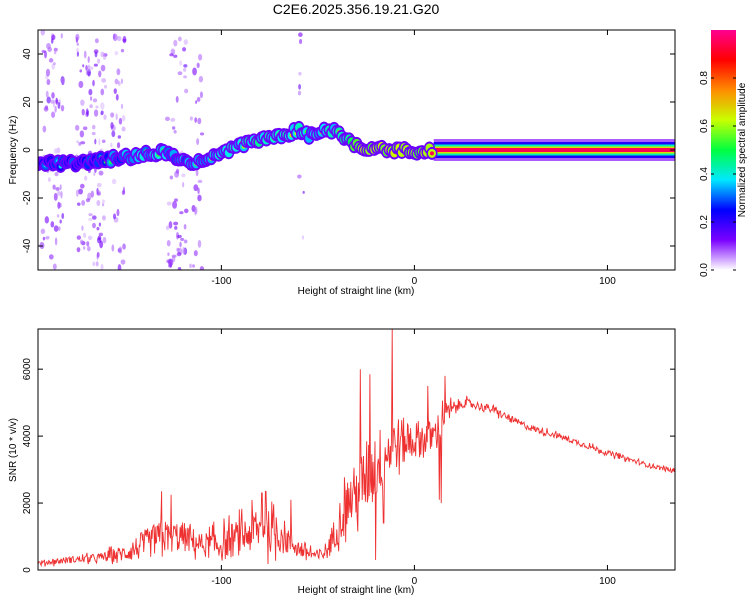  Describe the element at coordinates (717, 174) in the screenshot. I see `colorbar-axes: 0.0 0.2 0.4 0.6 0.8` at that location.